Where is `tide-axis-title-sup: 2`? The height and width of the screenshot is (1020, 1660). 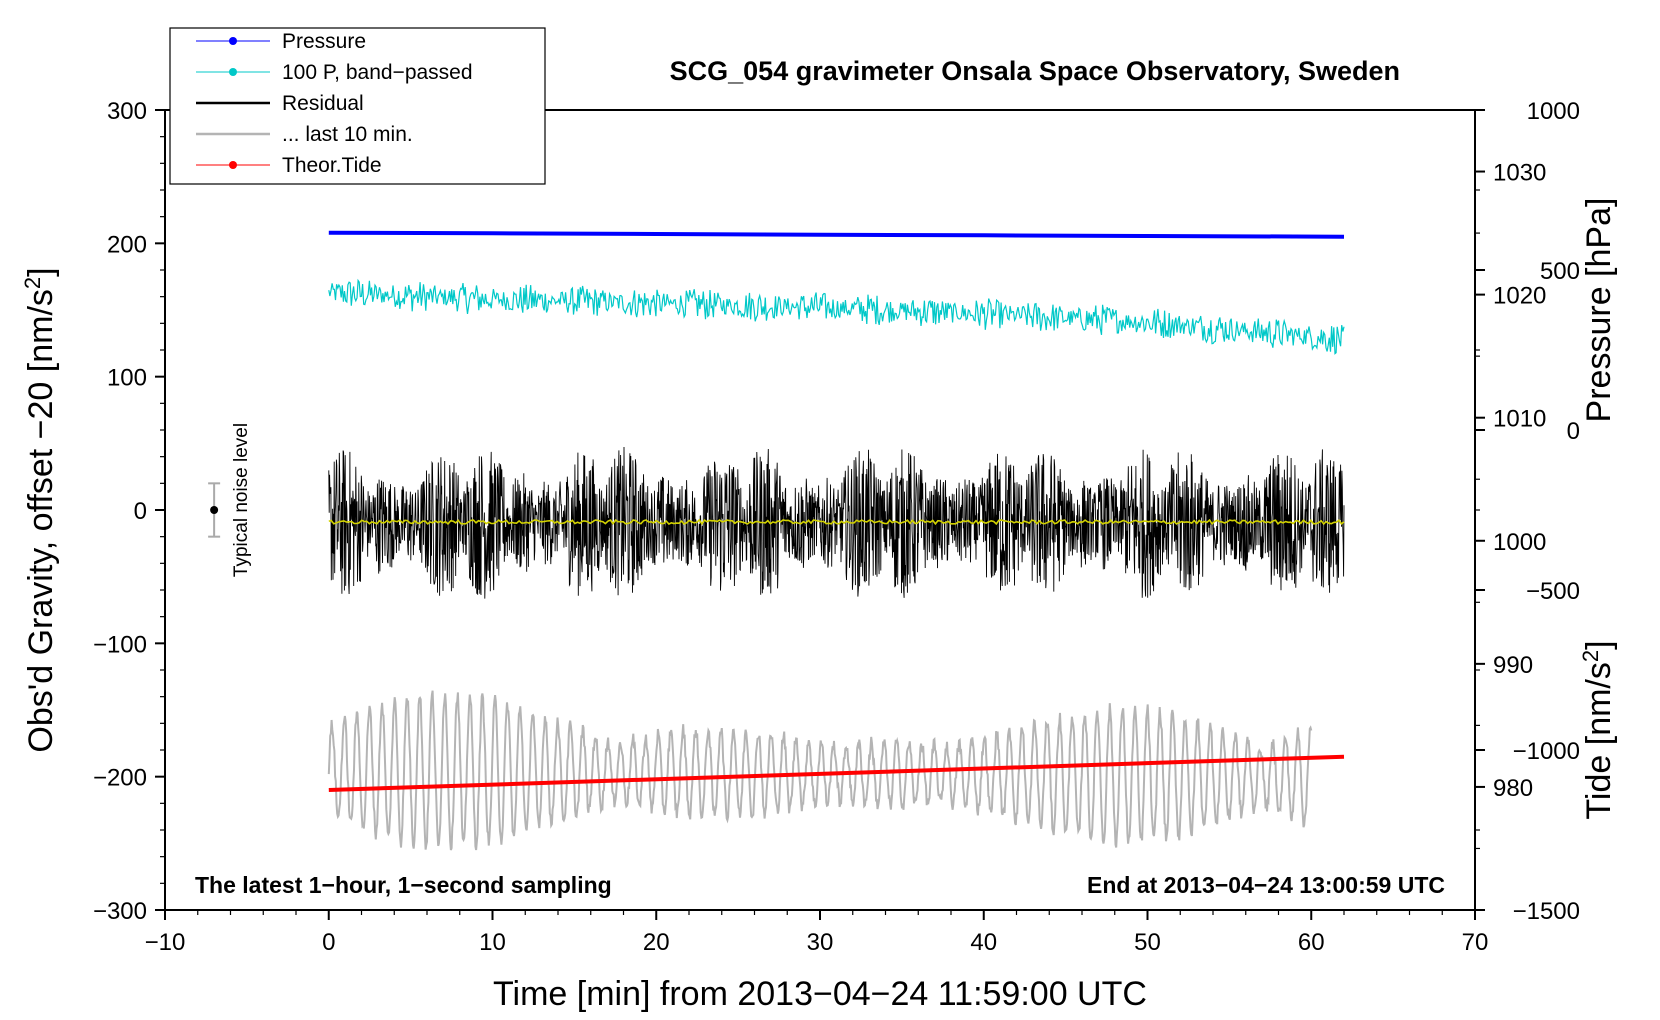 tide-axis-title-sup: 2 is located at coordinates (1590, 656).